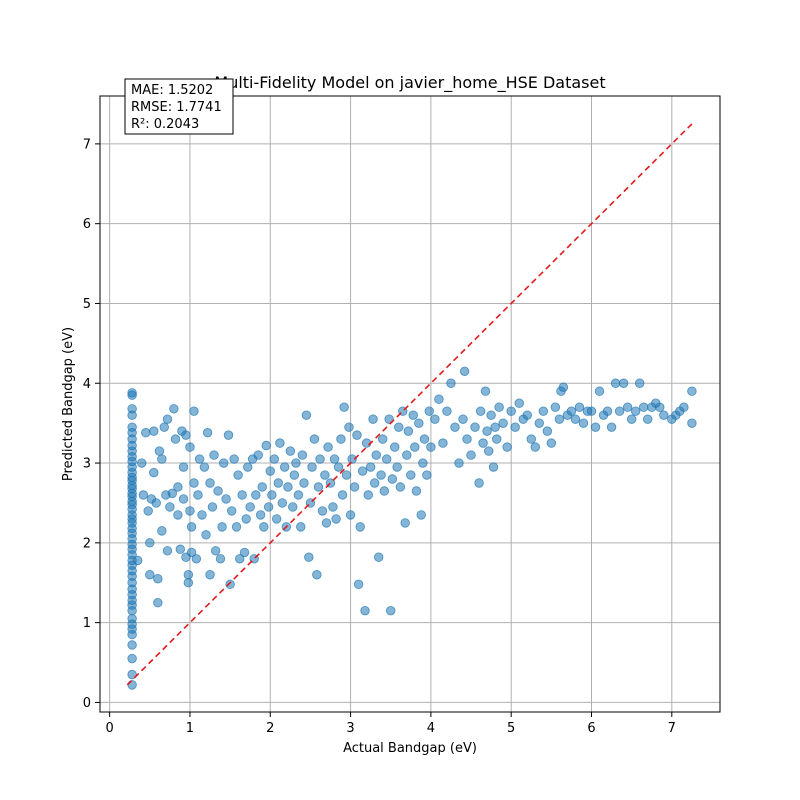  I want to click on y-axis-label: Predicted Bandgap (eV), so click(68, 404).